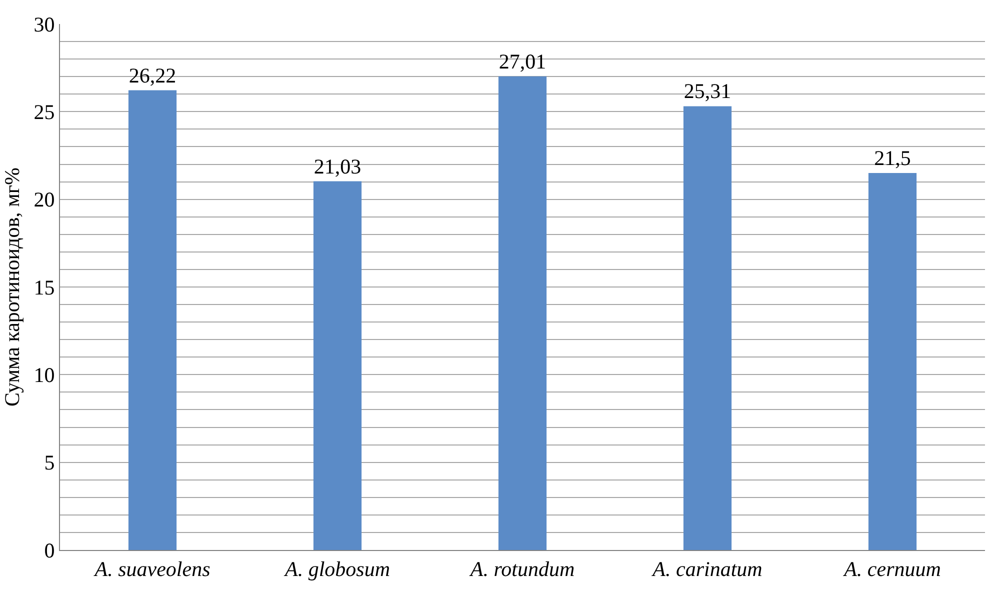  I want to click on x-tick-label: A. rotundum, so click(521, 569).